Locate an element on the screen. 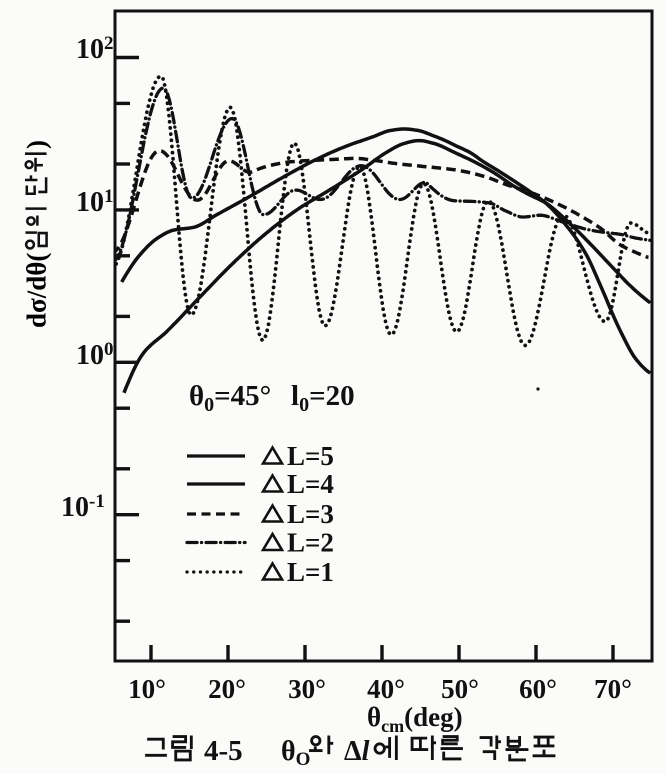  svg-text: L=5 is located at coordinates (310, 456).